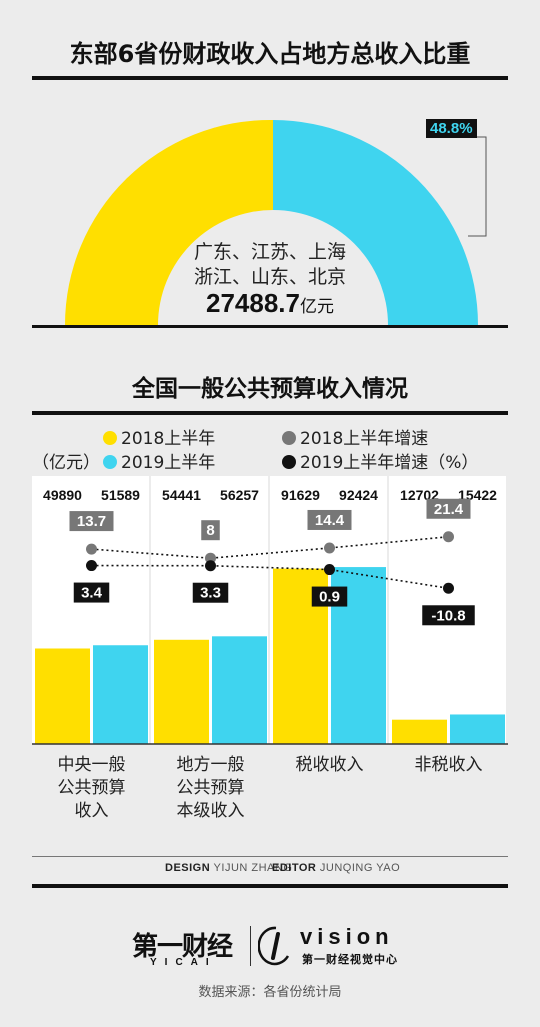  Describe the element at coordinates (169, 222) in the screenshot. I see `donut-share-arc` at that location.